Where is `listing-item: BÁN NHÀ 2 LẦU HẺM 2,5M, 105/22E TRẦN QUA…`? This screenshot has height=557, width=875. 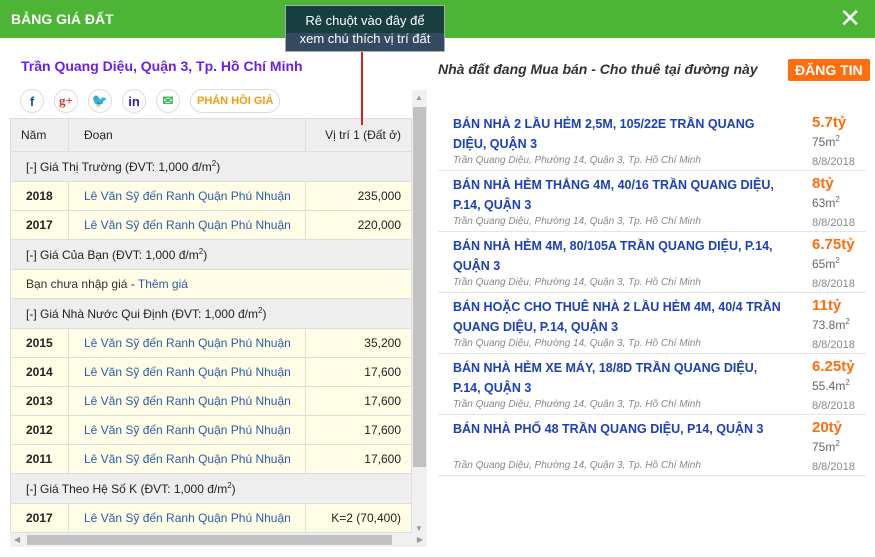 listing-item: BÁN NHÀ 2 LẦU HẺM 2,5M, 105/22E TRẦN QUA… is located at coordinates (652, 140).